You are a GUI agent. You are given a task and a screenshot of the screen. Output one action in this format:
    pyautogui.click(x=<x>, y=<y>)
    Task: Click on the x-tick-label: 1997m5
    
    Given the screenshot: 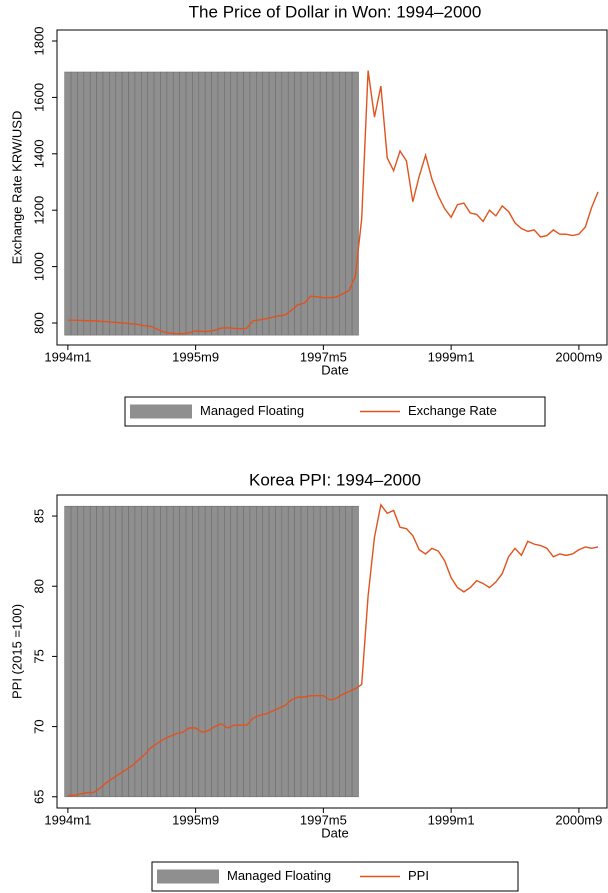 What is the action you would take?
    pyautogui.click(x=323, y=819)
    